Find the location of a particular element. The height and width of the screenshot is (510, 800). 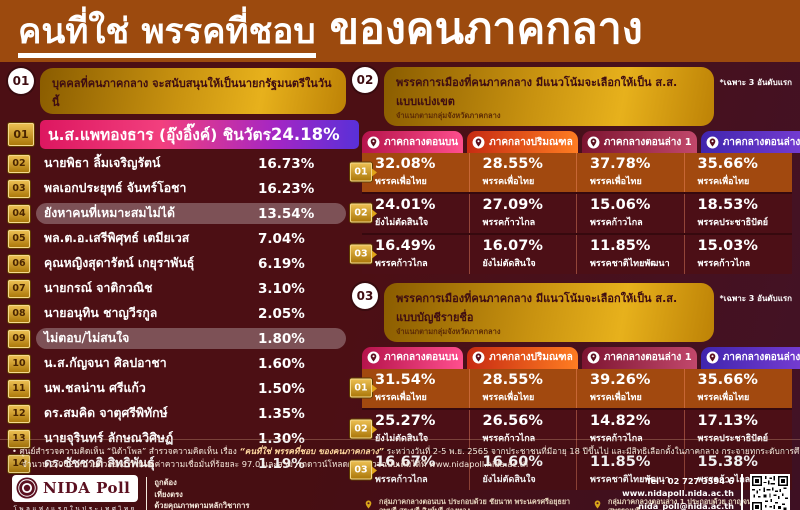

candidate-pill: ดร.สมคิด จาตุศรีพิทักษ์ 1.35% is located at coordinates (191, 413).